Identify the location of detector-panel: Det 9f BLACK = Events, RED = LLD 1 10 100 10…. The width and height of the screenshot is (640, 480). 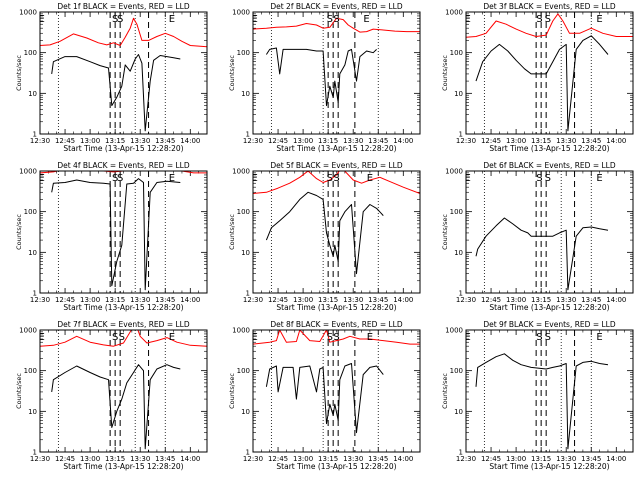
(537, 395).